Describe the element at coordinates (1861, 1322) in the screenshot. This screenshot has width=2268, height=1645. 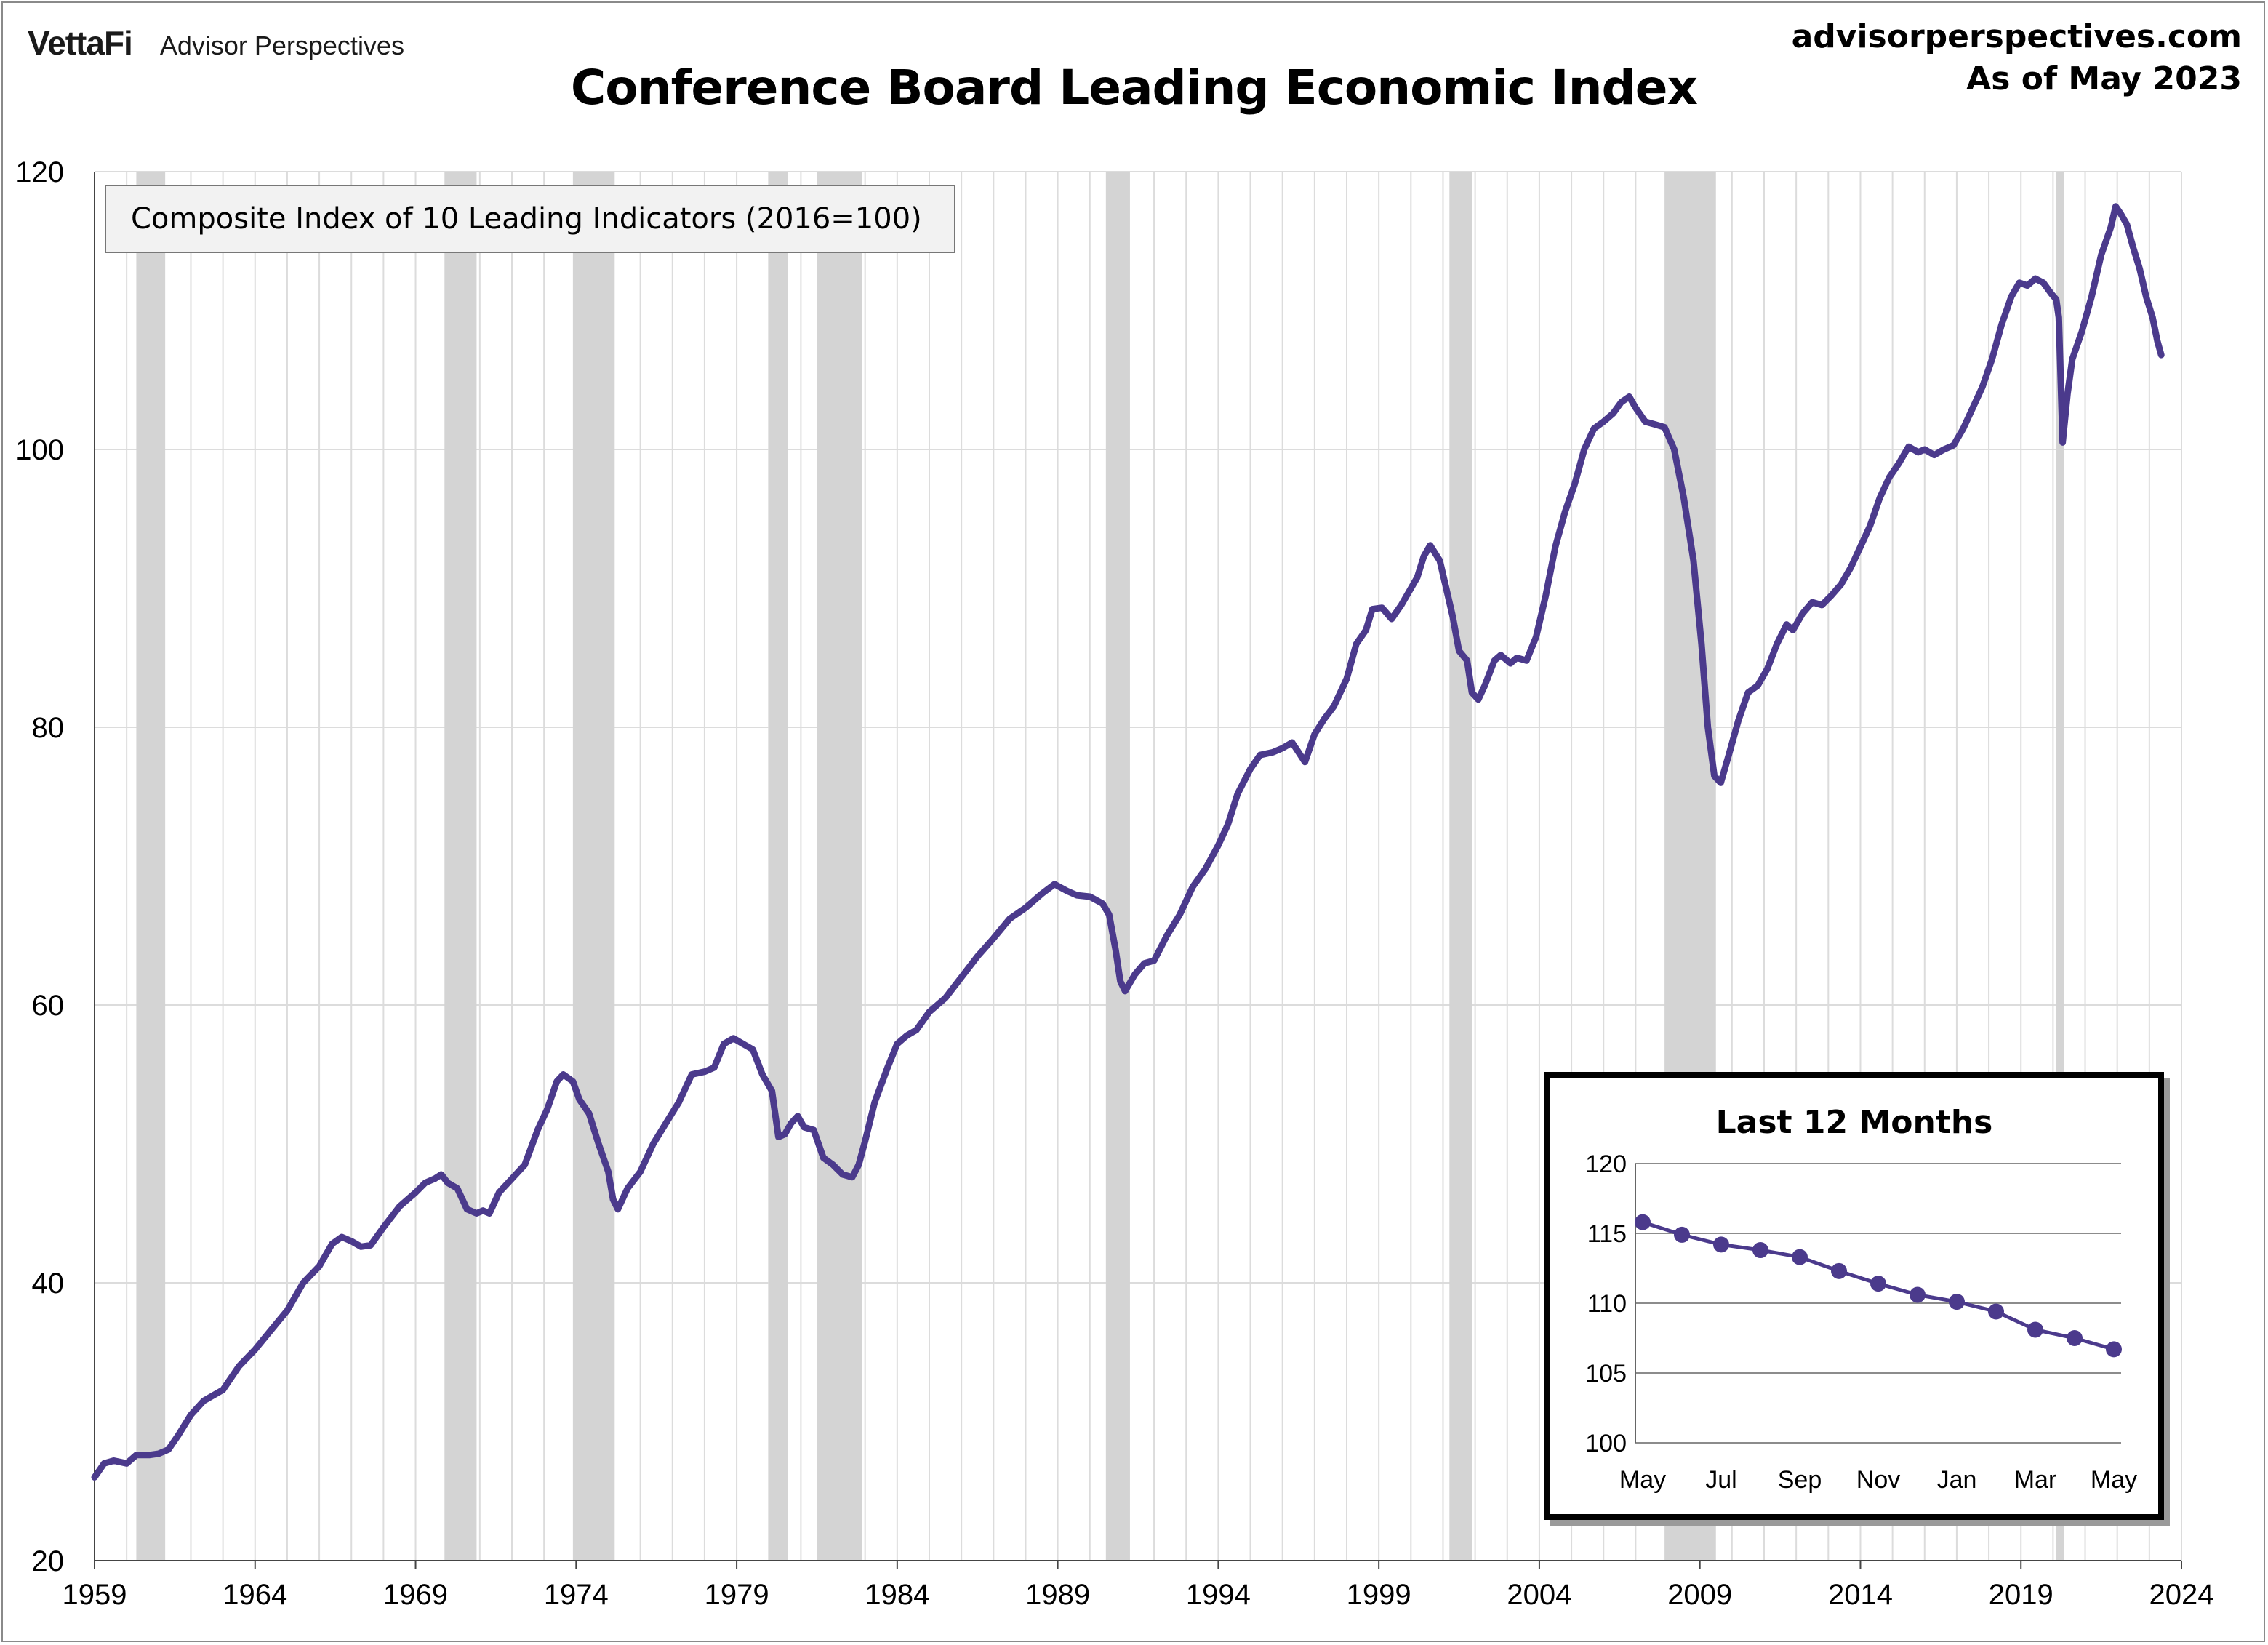
I see `inset-chart: 100 105 110 115 120 May Jul Sep Nov Jan Mar May` at that location.